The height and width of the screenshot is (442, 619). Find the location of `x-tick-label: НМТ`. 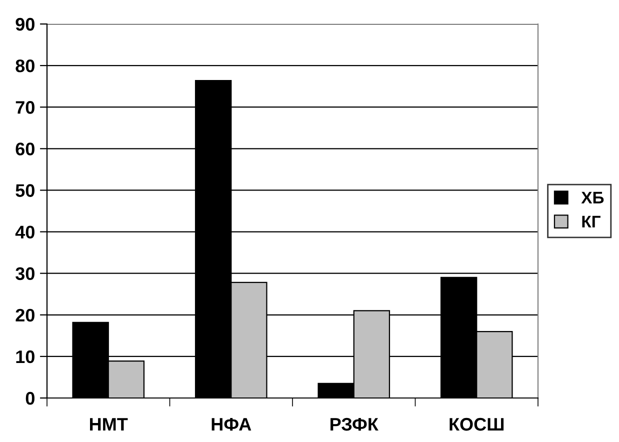

x-tick-label: НМТ is located at coordinates (109, 424).